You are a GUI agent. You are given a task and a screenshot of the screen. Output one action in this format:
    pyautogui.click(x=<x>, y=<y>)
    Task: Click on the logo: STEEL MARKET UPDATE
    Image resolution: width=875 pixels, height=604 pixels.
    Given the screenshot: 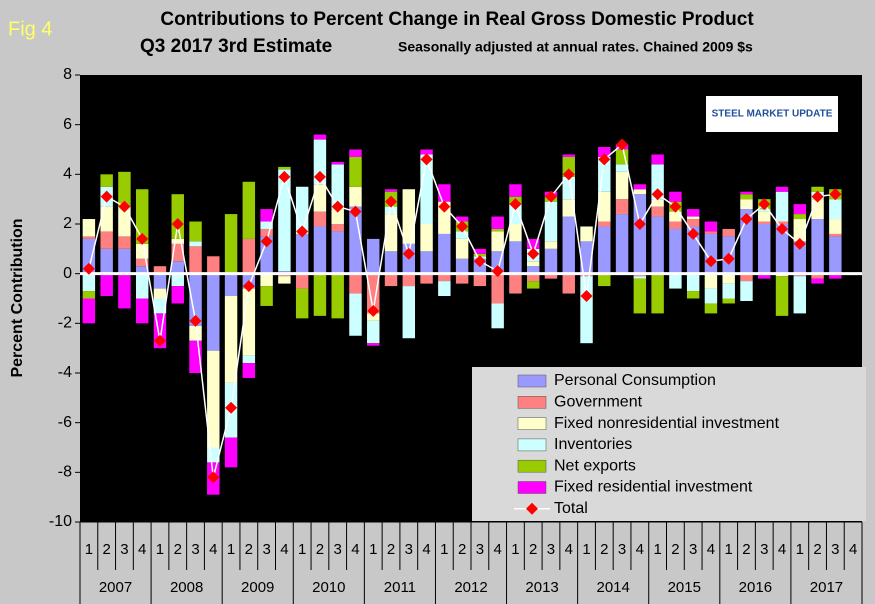 What is the action you would take?
    pyautogui.click(x=772, y=114)
    